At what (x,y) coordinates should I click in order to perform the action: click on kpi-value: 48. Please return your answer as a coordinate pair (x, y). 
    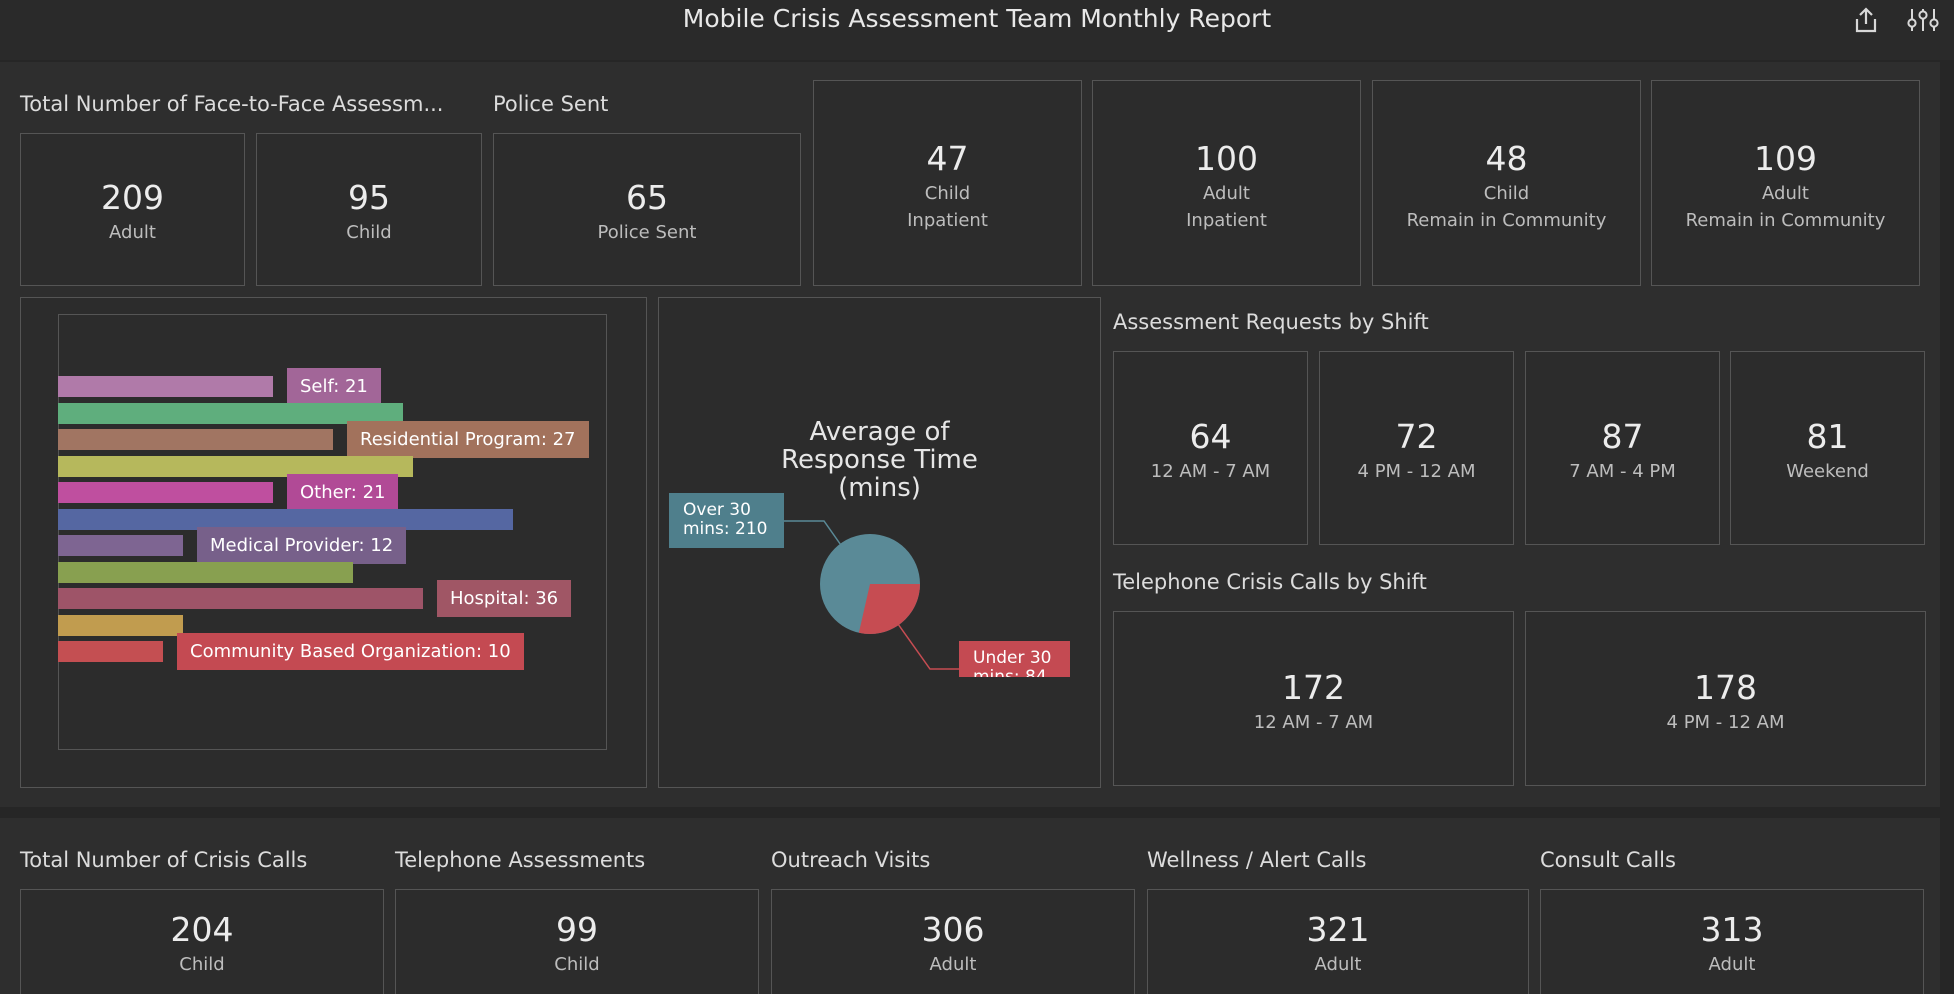
    Looking at the image, I should click on (1506, 158).